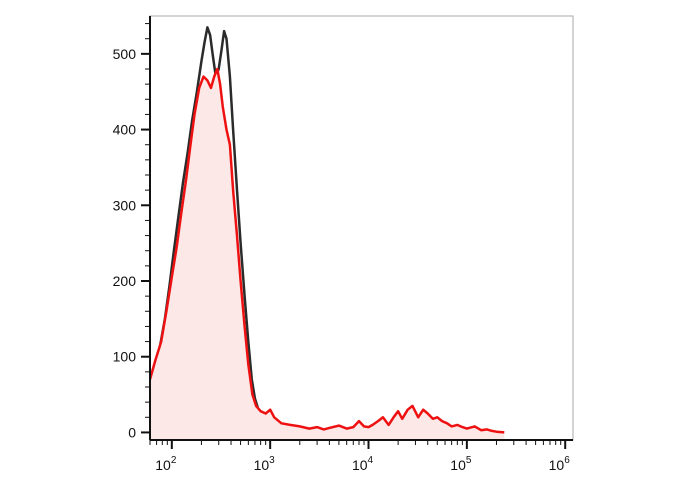 This screenshot has height=490, width=688. I want to click on x-tick-label: 10², so click(166, 464).